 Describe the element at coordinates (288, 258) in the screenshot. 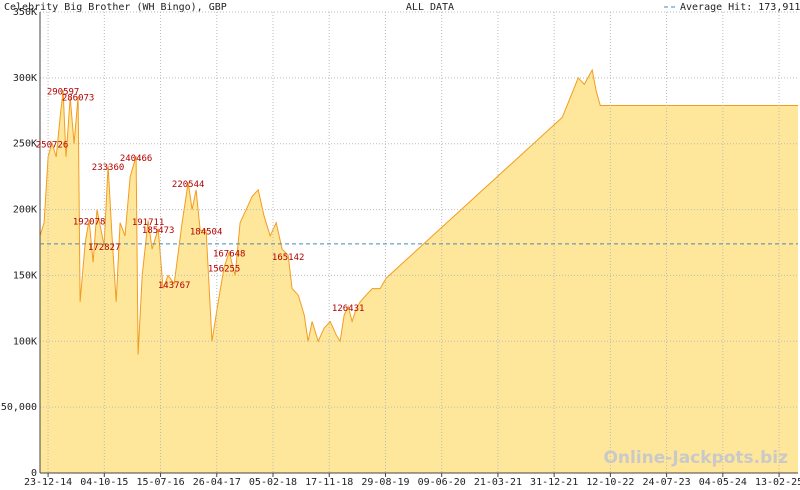

I see `data-label: 165142` at that location.